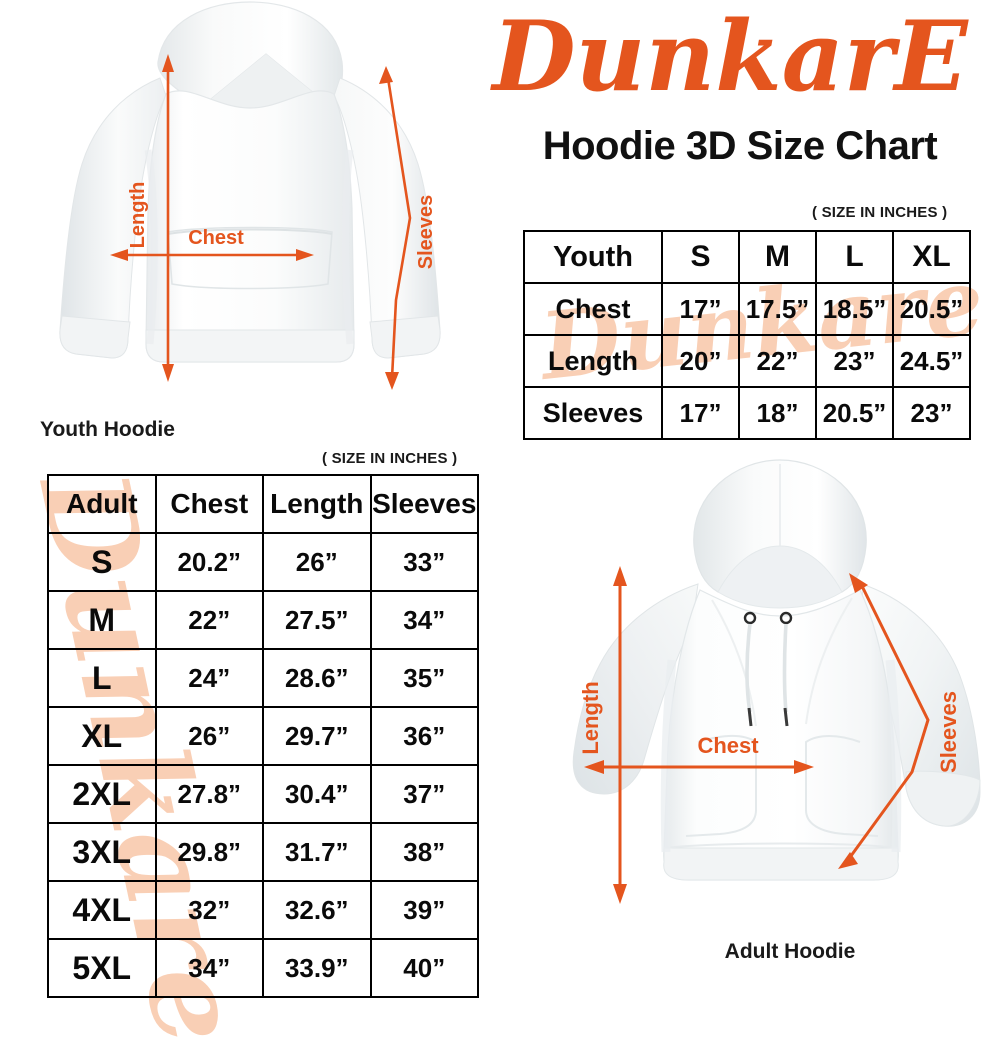 The width and height of the screenshot is (1000, 1056). I want to click on adult-chest-5xl: 34”, so click(209, 968).